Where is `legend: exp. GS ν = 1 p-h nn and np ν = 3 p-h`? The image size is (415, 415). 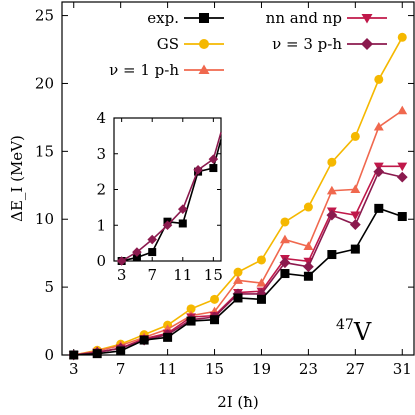 legend: exp. GS ν = 1 p-h nn and np ν = 3 p-h is located at coordinates (248, 44).